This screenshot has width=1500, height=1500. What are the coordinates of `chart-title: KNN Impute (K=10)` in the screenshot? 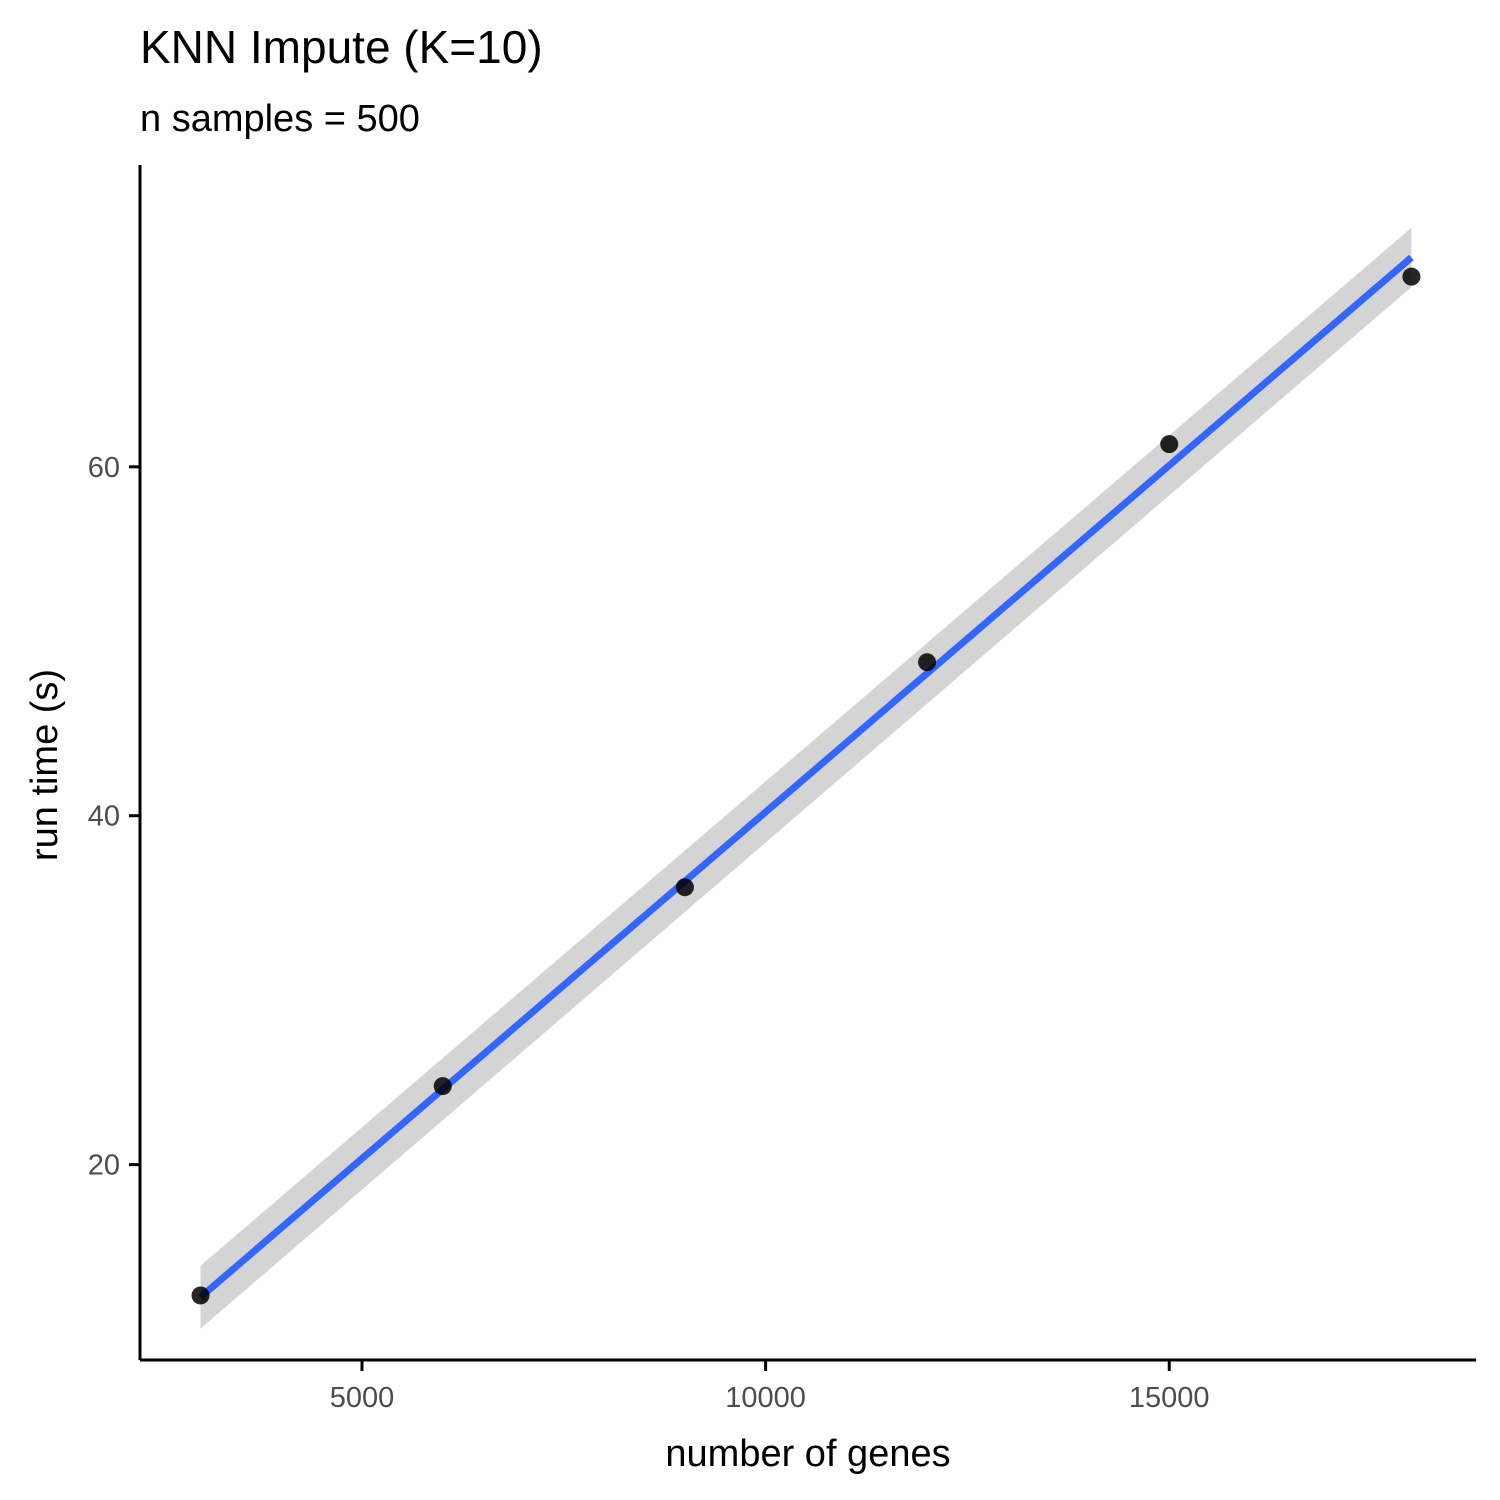 It's located at (341, 47).